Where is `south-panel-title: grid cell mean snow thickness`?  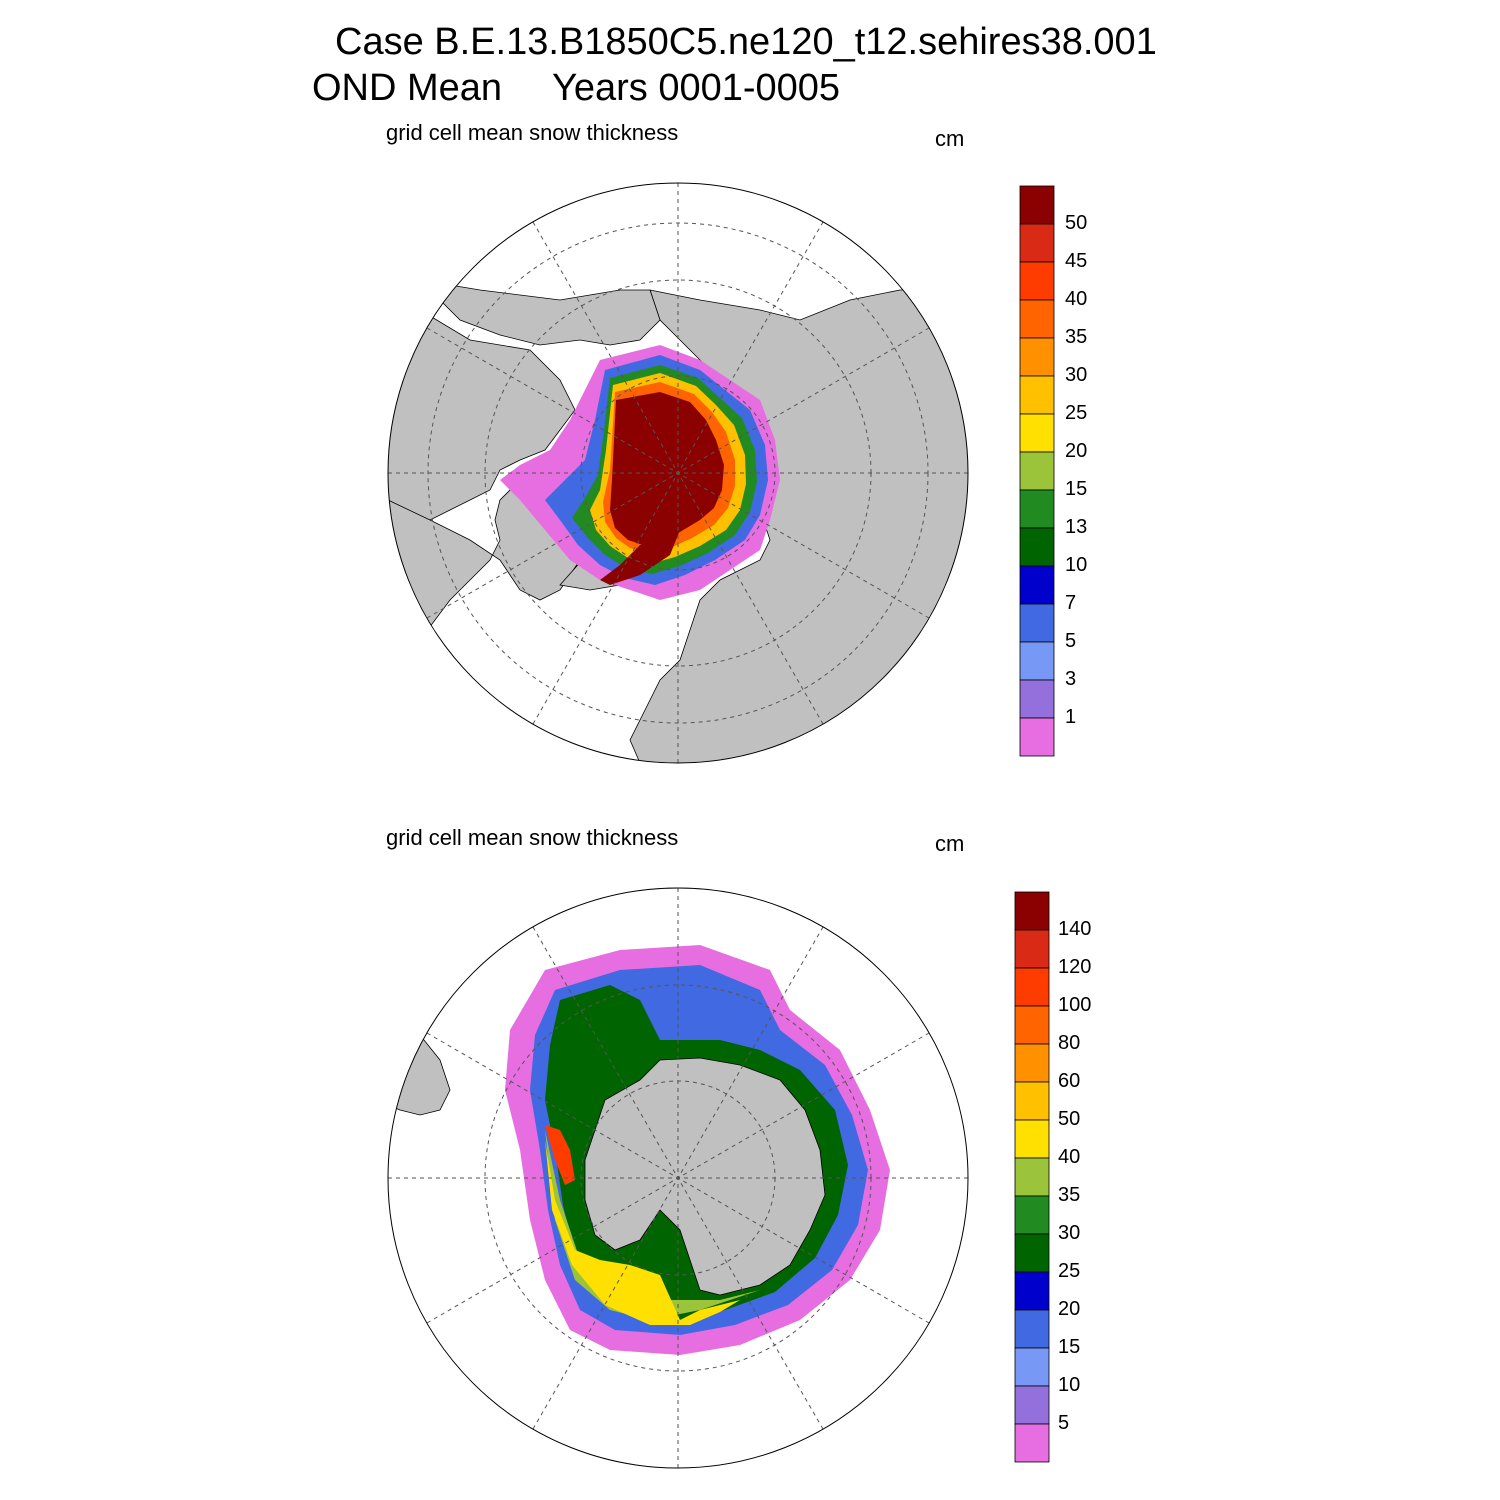
south-panel-title: grid cell mean snow thickness is located at coordinates (532, 837).